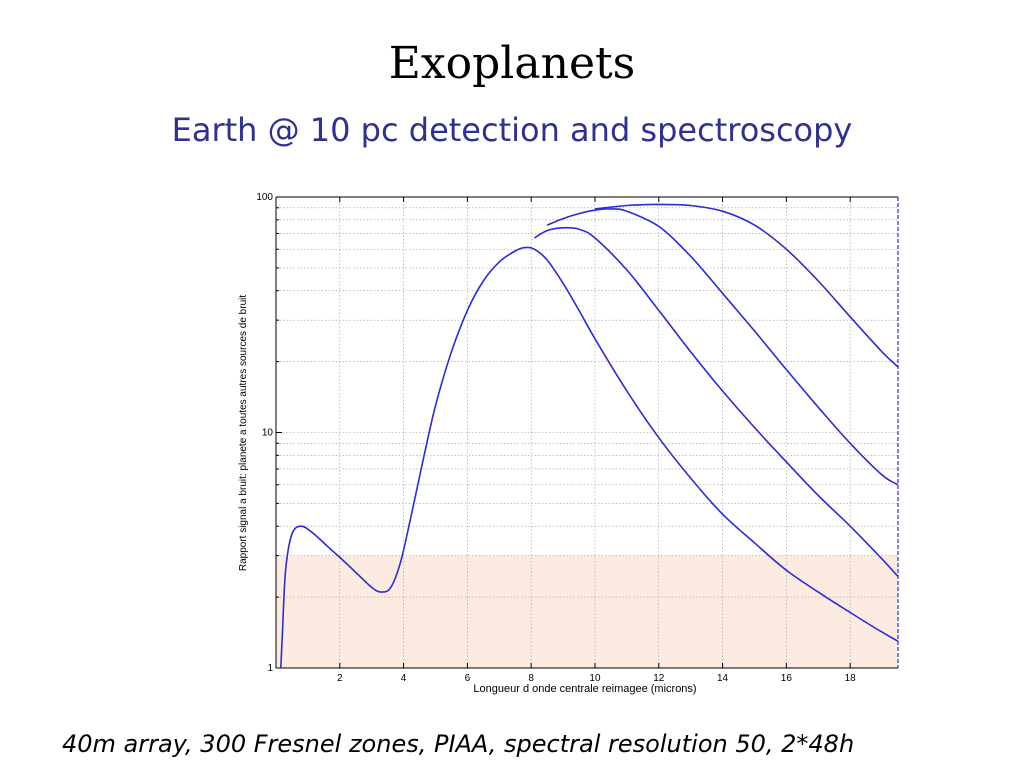 The image size is (1024, 773). What do you see at coordinates (468, 678) in the screenshot?
I see `x-tick-label: 6` at bounding box center [468, 678].